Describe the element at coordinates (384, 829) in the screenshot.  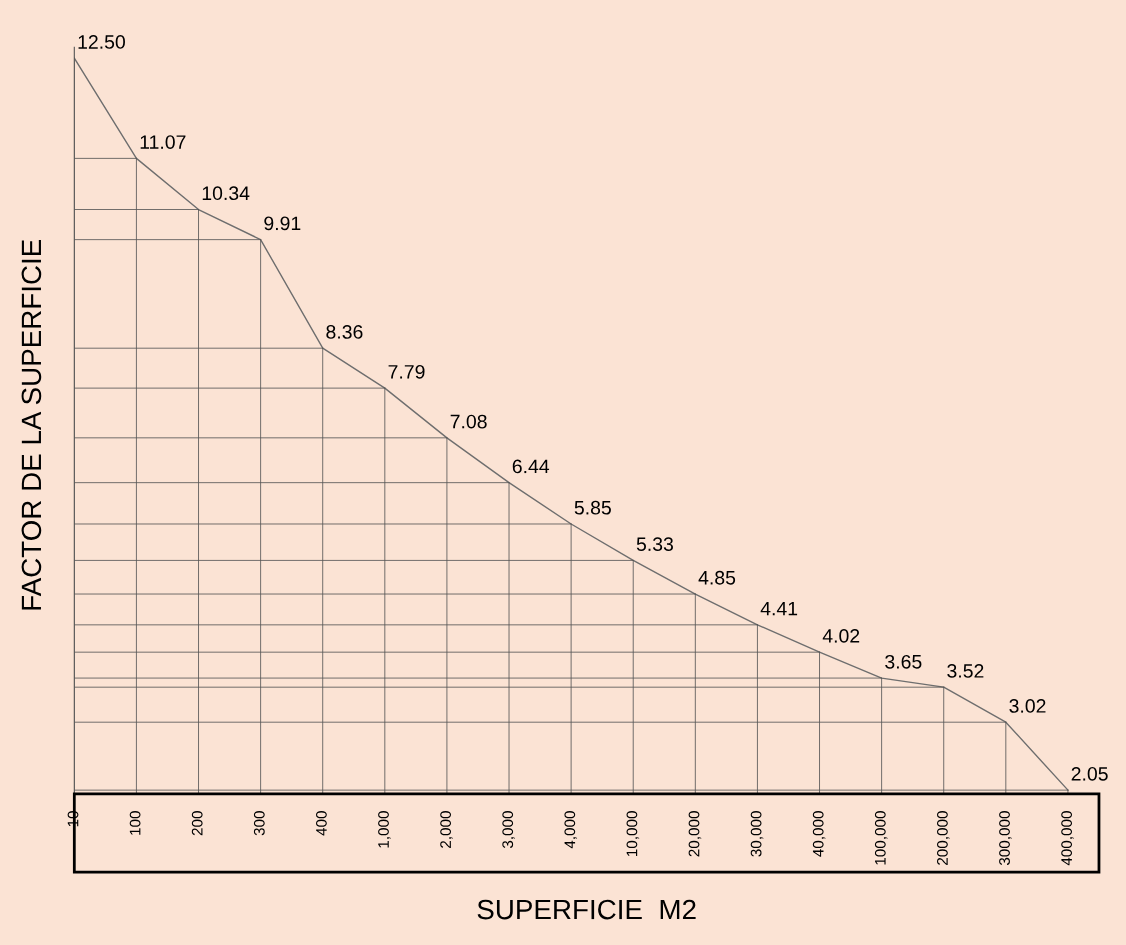
I see `x-tick-label: 1,000` at that location.